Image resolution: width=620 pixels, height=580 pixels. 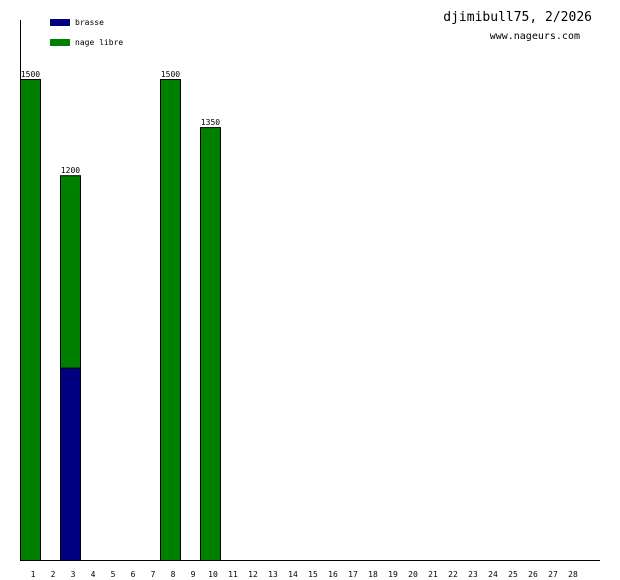 I want to click on x-tick-label-18: 18, so click(x=373, y=574).